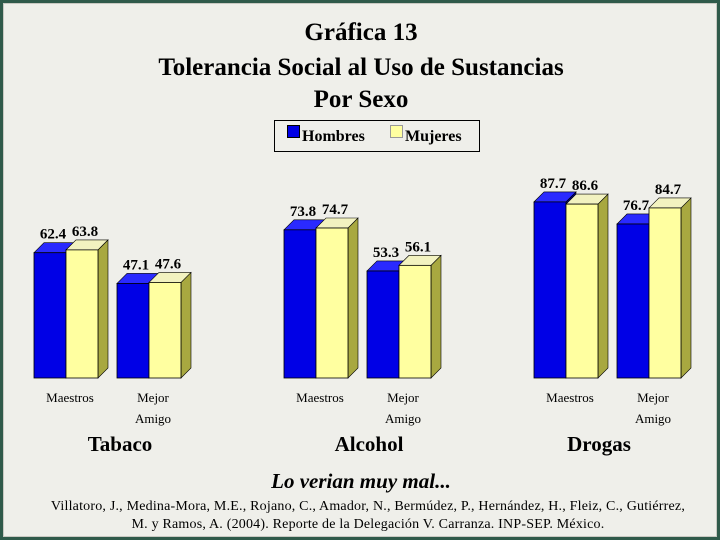 Image resolution: width=720 pixels, height=540 pixels. I want to click on bar-tabaco-mejor-amigo-mujeres, so click(165, 330).